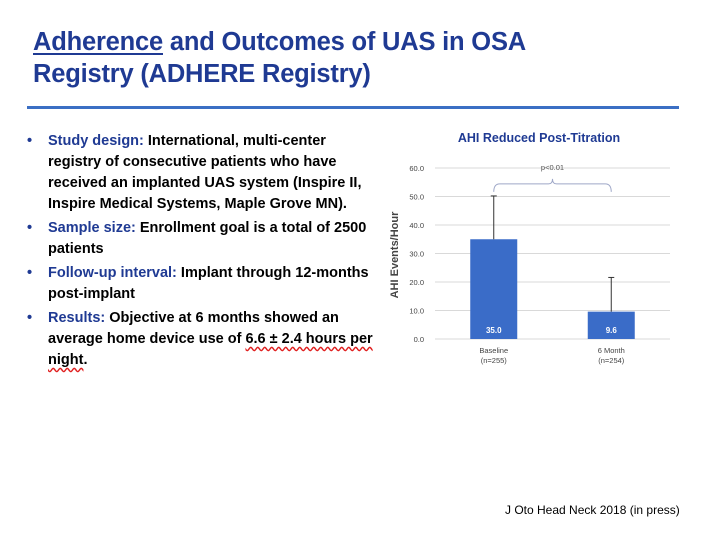  I want to click on citation: J Oto Head Neck 2018 (in press), so click(592, 510).